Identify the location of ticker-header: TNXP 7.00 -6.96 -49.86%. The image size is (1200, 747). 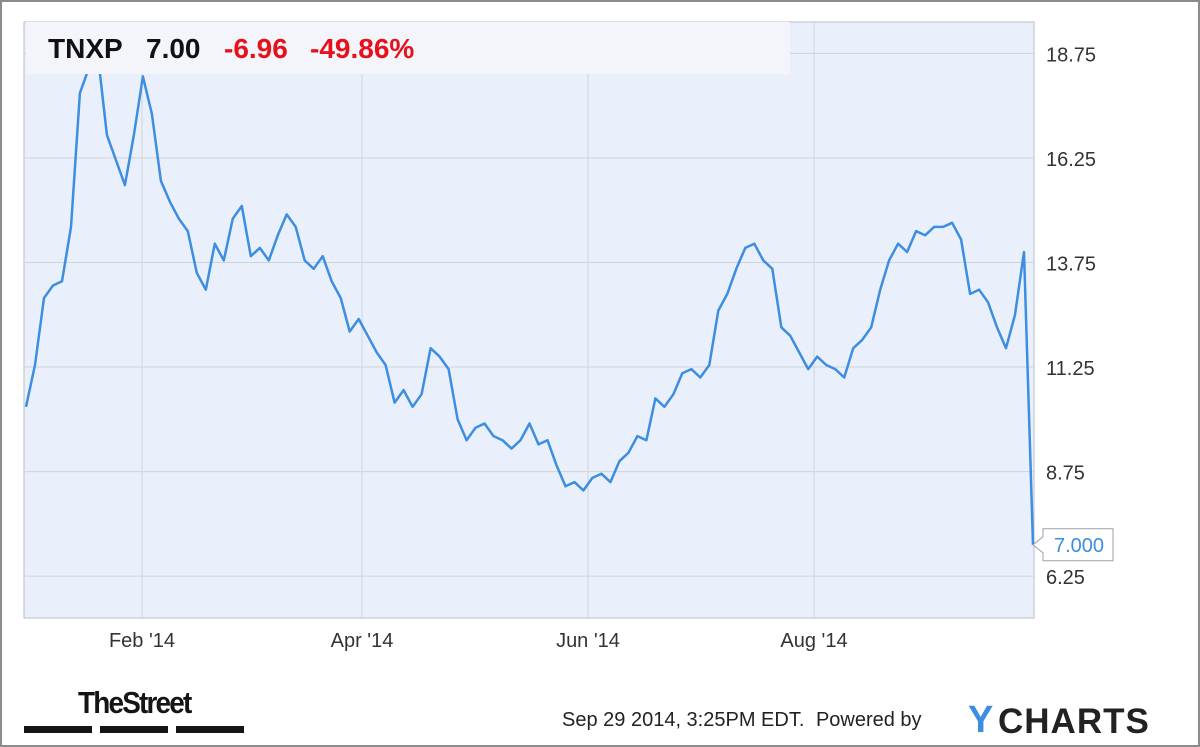
(408, 48).